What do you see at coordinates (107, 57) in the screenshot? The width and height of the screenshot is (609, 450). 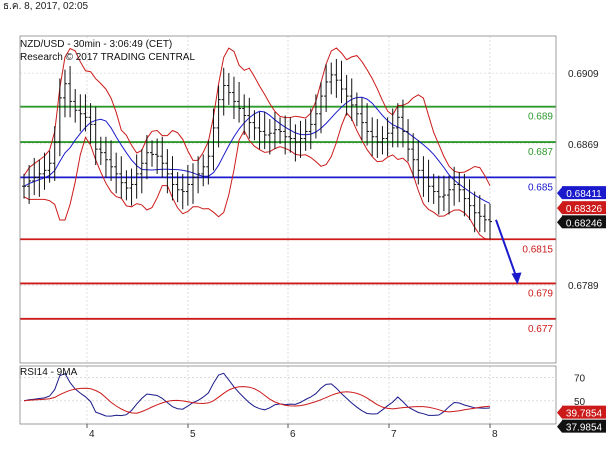 I see `chart-subtitle: Research © 2017 TRADING CENTRAL` at bounding box center [107, 57].